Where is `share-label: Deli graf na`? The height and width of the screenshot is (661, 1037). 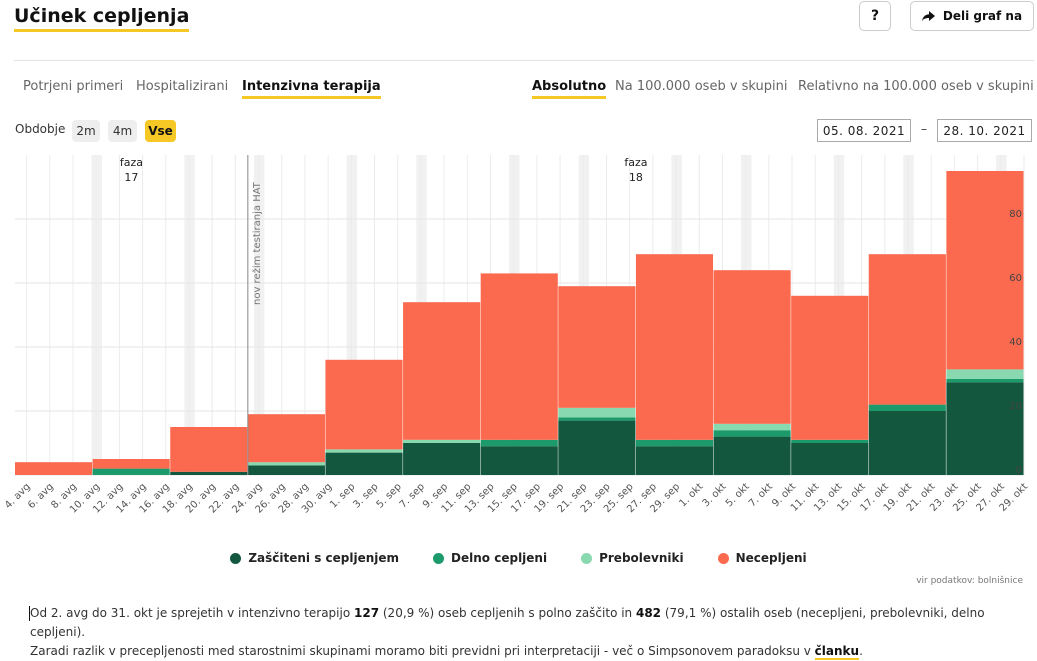
share-label: Deli graf na is located at coordinates (982, 16).